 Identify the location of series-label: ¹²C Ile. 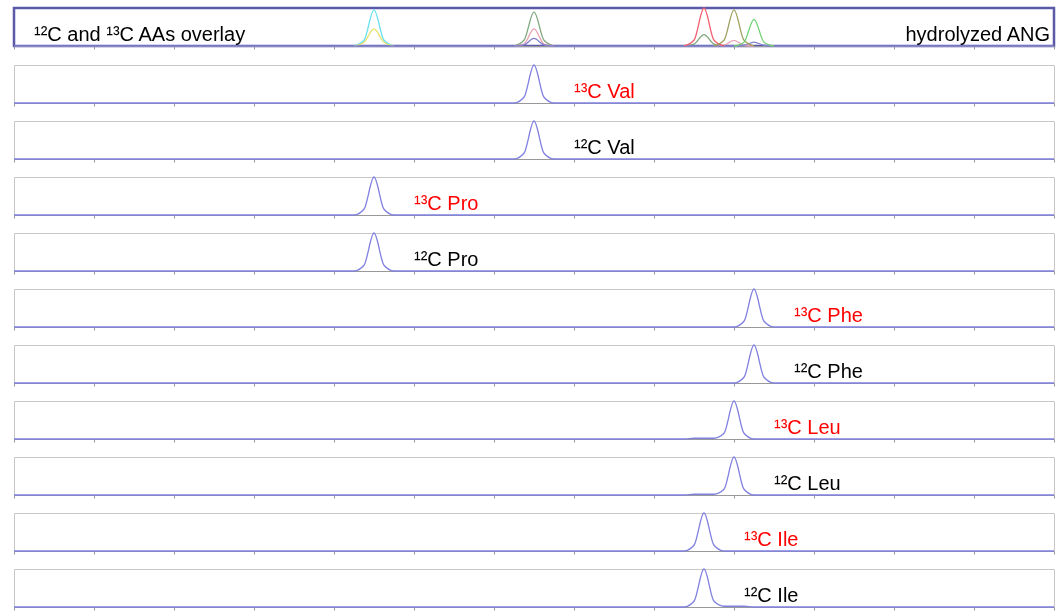
(771, 595).